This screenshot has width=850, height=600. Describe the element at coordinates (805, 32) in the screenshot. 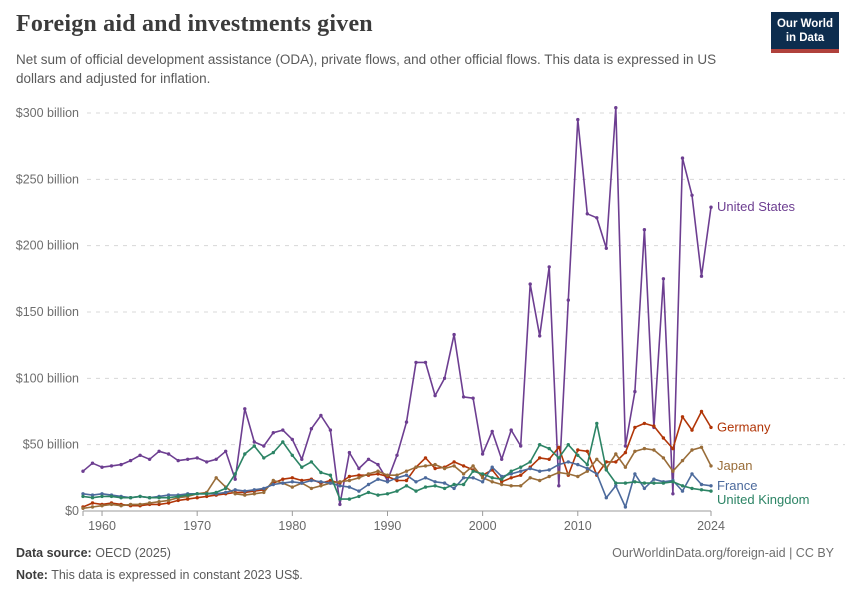

I see `owid-logo: Our World in Data` at that location.